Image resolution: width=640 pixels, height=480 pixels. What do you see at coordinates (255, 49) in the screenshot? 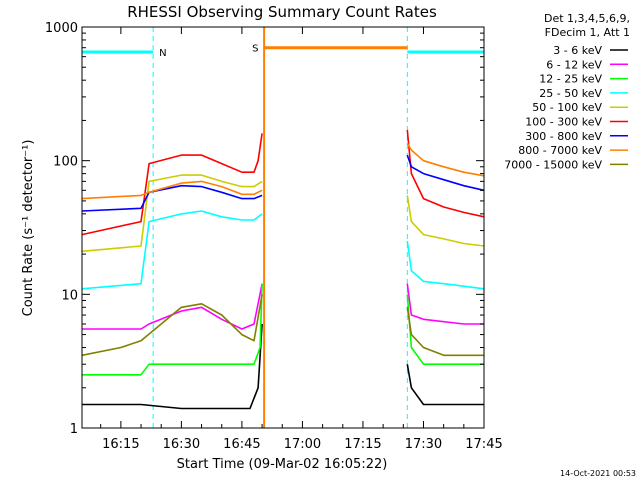
I see `mode-marker-label: S` at bounding box center [255, 49].